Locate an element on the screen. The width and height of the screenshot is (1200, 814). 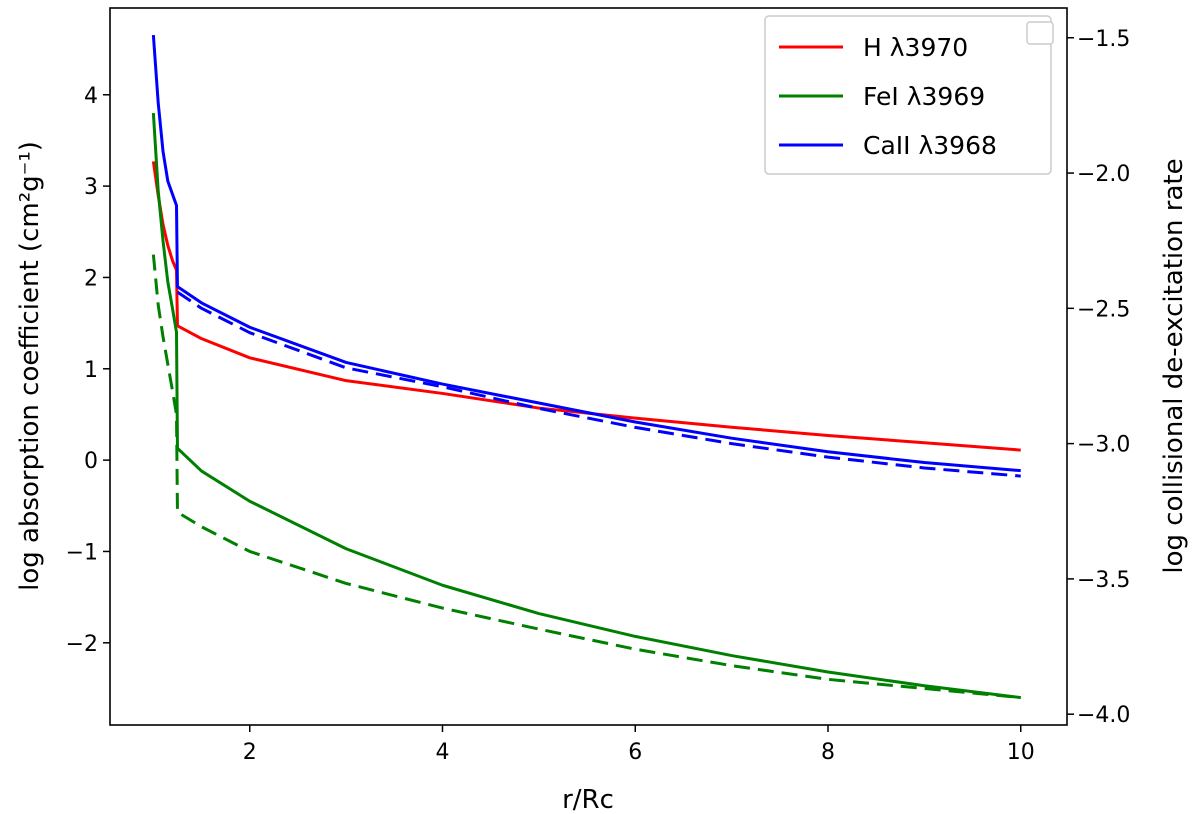
x-tick-label: 8 is located at coordinates (828, 752).